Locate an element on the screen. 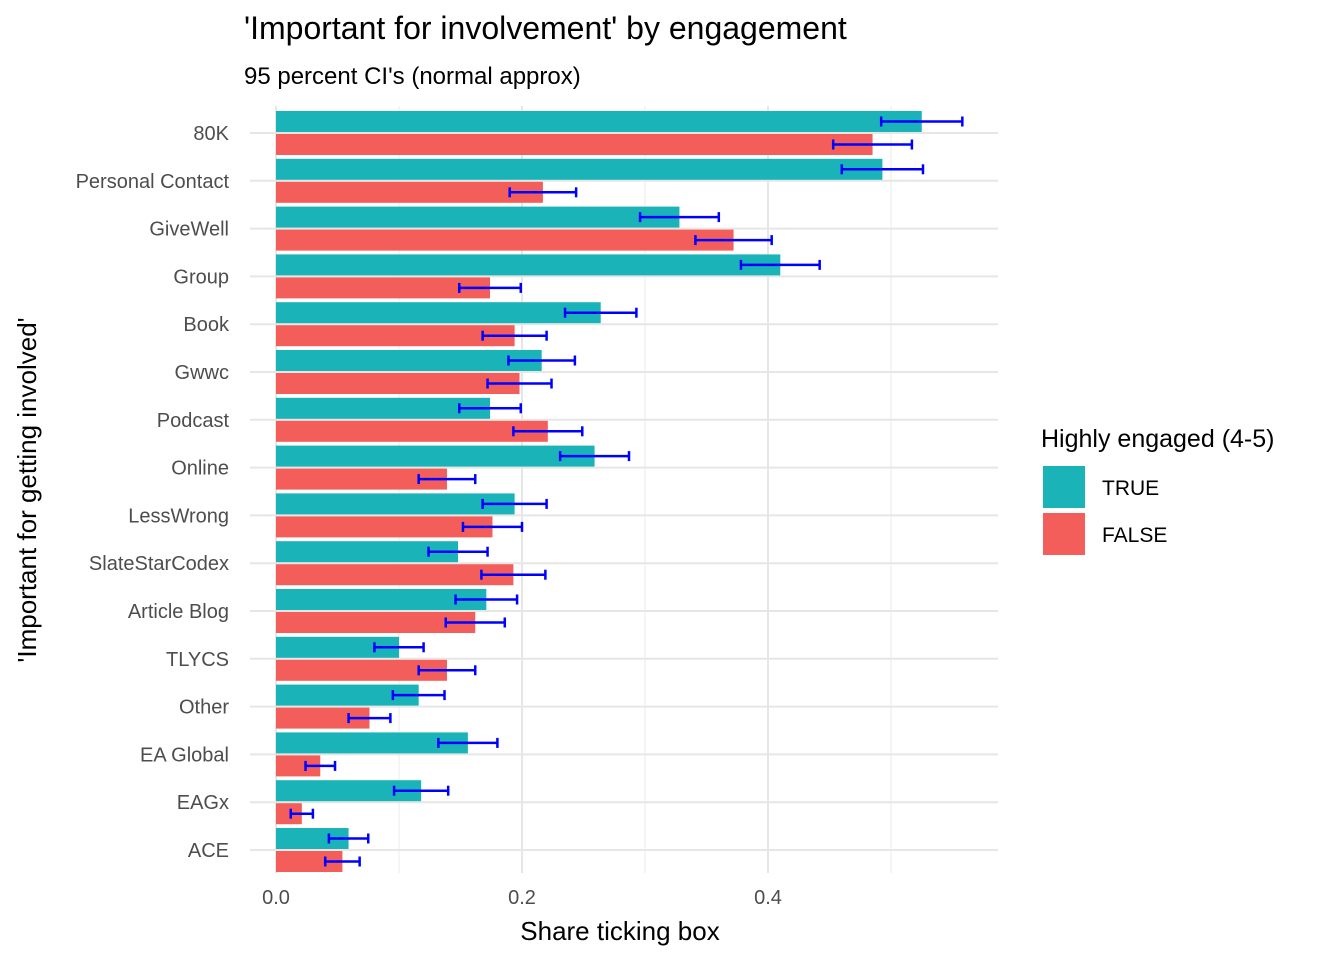 The width and height of the screenshot is (1344, 960). y-tick-label: SlateStarCodex is located at coordinates (159, 564).